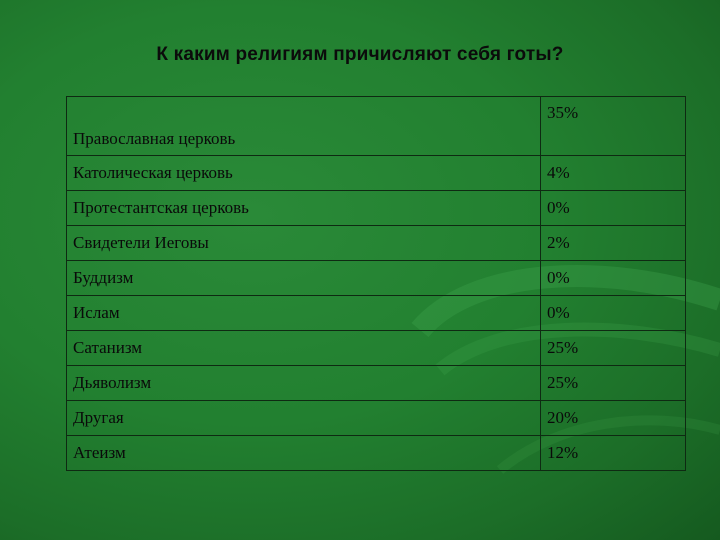 The height and width of the screenshot is (540, 720). I want to click on table-row: Буддизм 0%, so click(376, 278).